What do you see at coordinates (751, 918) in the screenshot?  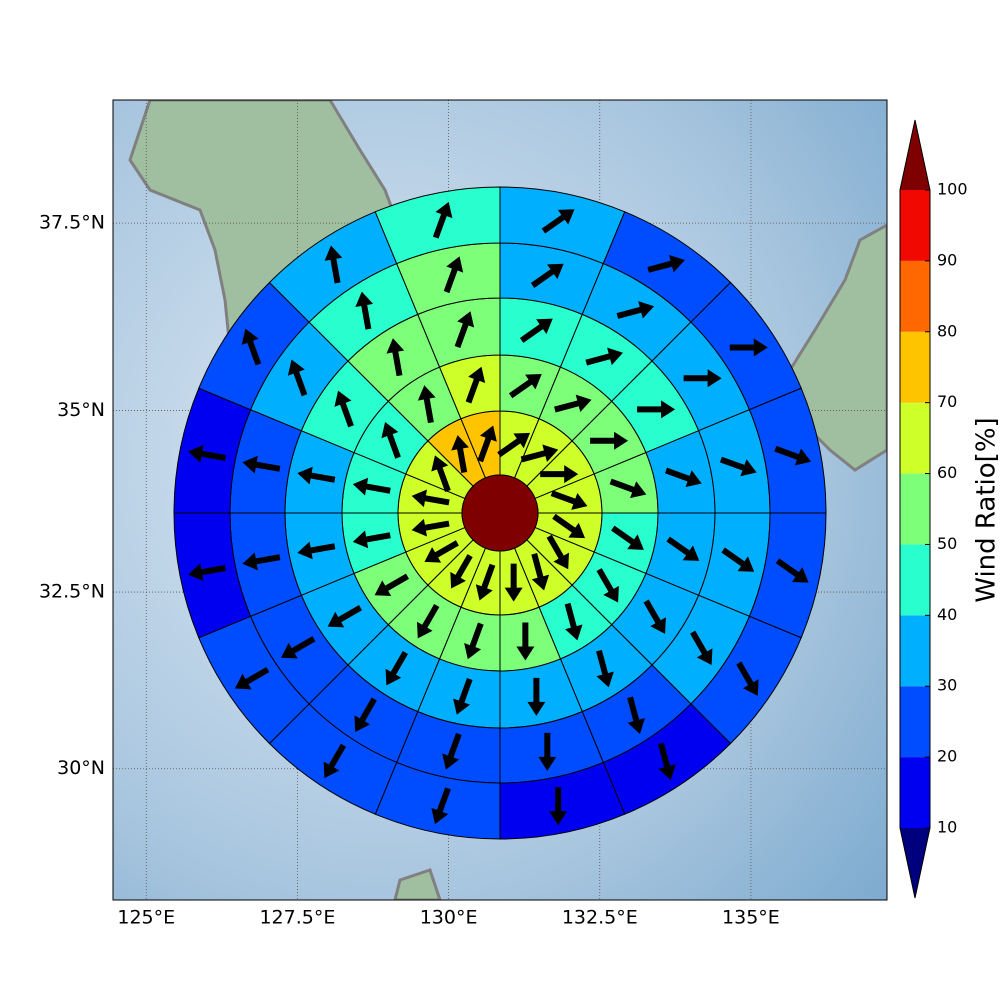 I see `x-tick-label: 135°E` at bounding box center [751, 918].